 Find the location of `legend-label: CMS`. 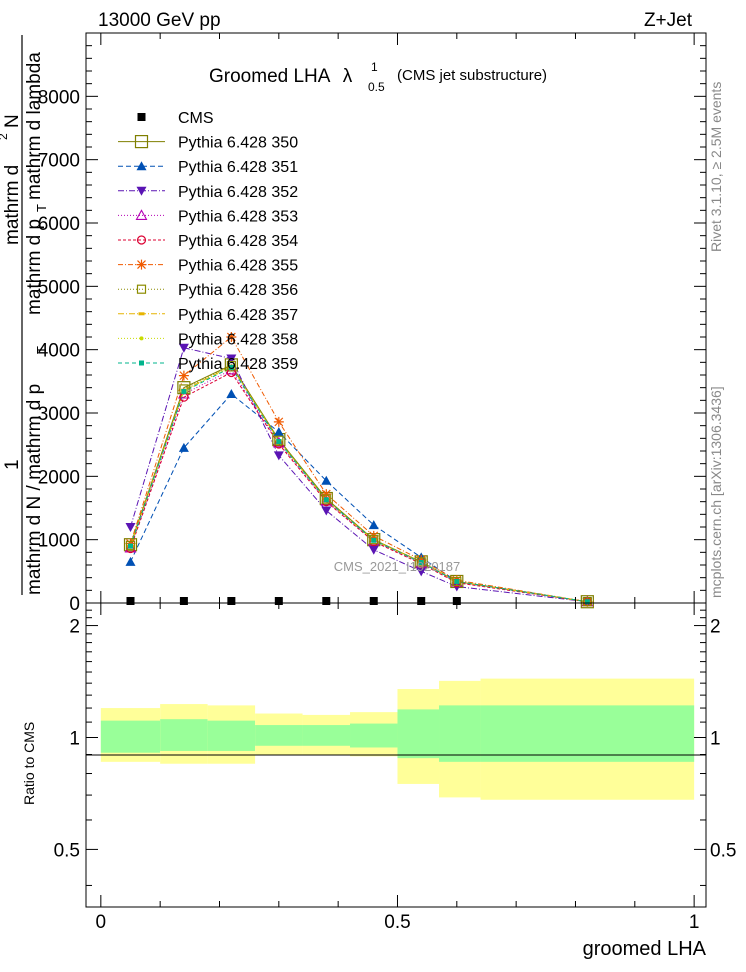

legend-label: CMS is located at coordinates (196, 118).